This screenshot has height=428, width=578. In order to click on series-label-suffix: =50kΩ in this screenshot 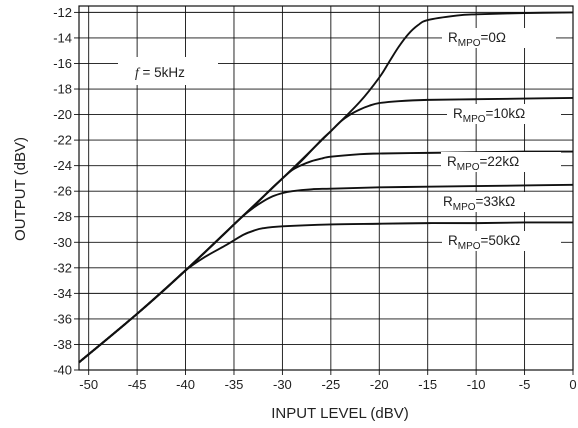, I will do `click(501, 240)`.